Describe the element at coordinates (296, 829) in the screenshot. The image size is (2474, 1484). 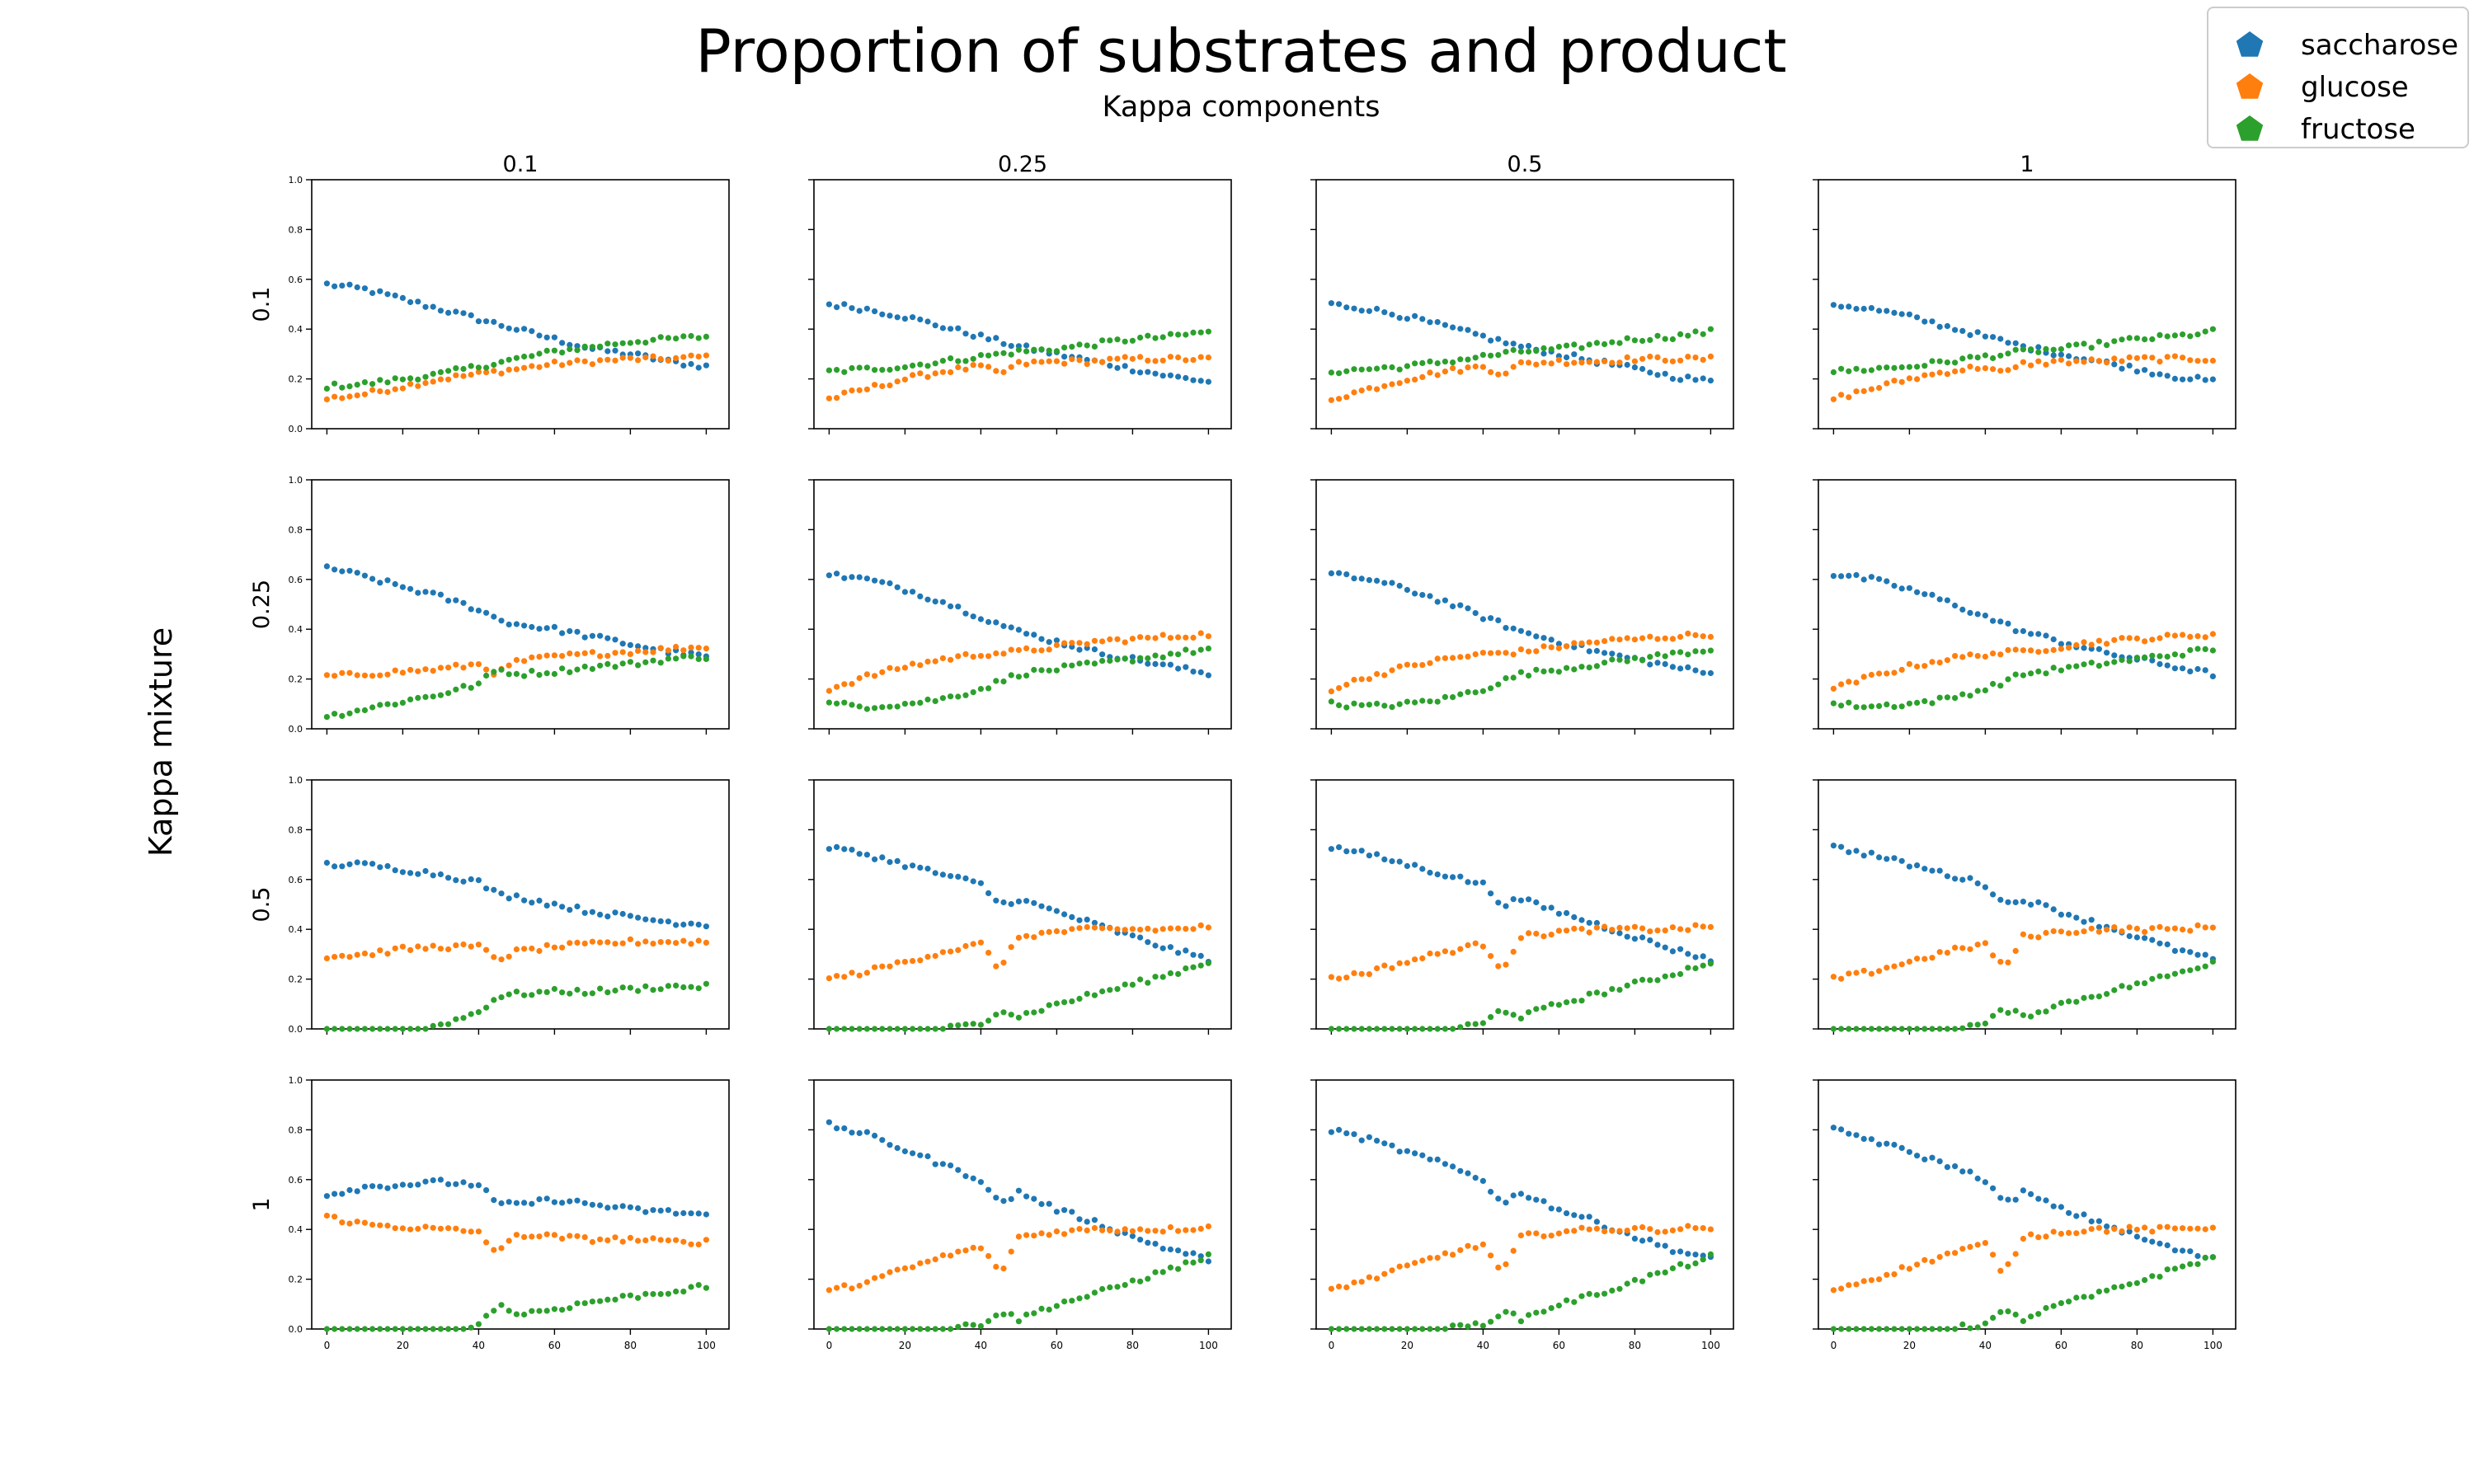
I see `y-tick-label: 0.8` at that location.